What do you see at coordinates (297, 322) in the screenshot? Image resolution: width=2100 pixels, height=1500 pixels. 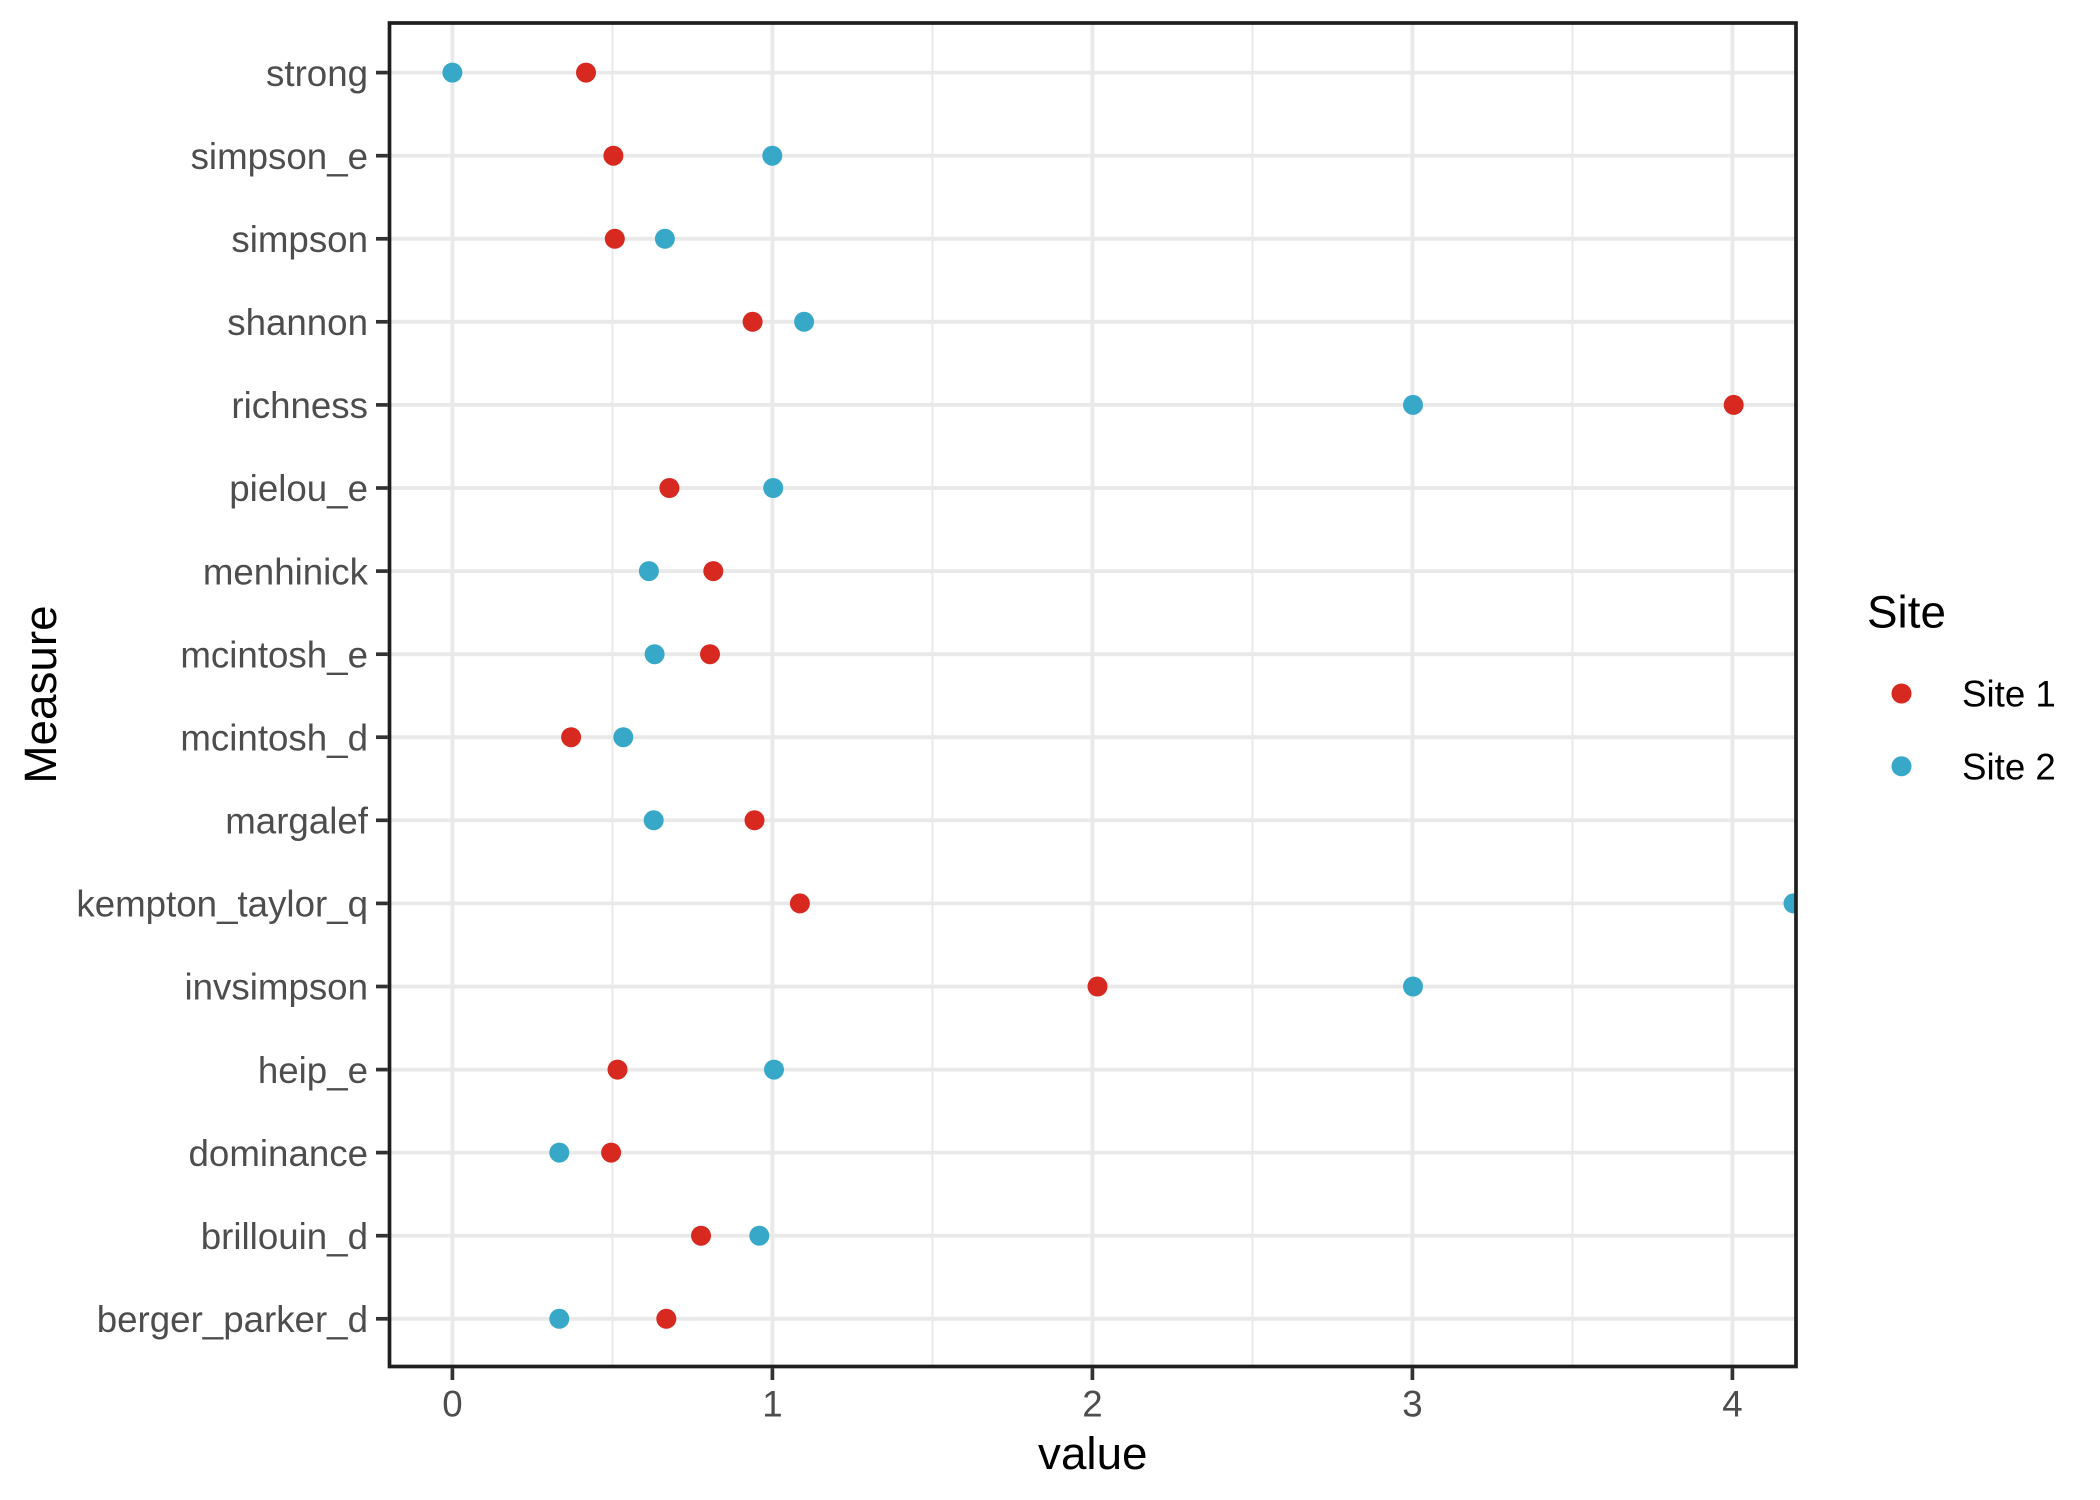 I see `svg-text: shannon` at bounding box center [297, 322].